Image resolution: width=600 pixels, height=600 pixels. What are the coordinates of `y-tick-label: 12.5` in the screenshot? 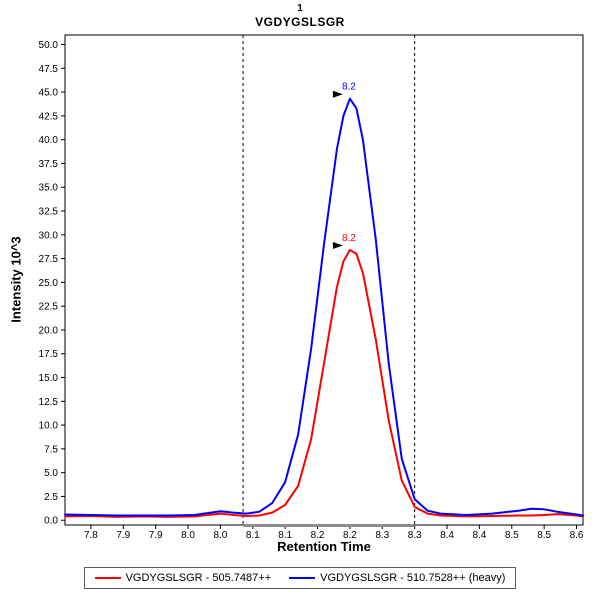 It's located at (49, 402).